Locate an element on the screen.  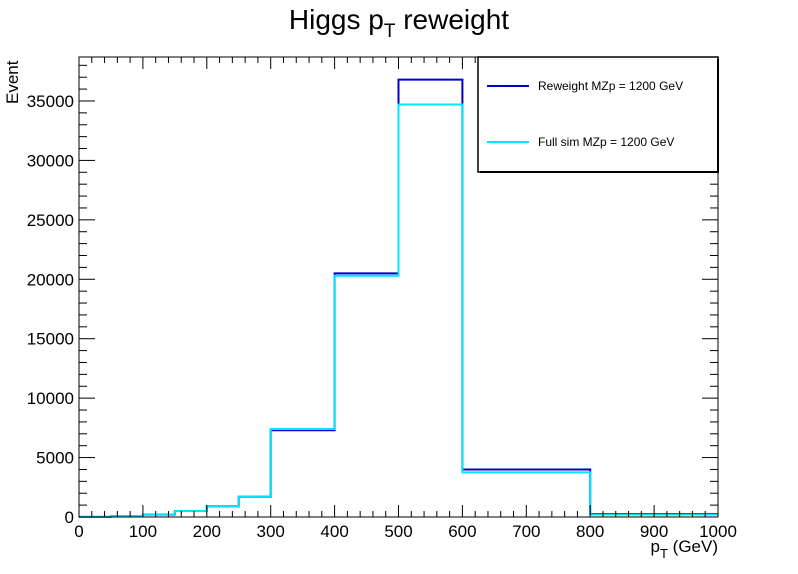
chart-title: Higgs pT reweight is located at coordinates (399, 23).